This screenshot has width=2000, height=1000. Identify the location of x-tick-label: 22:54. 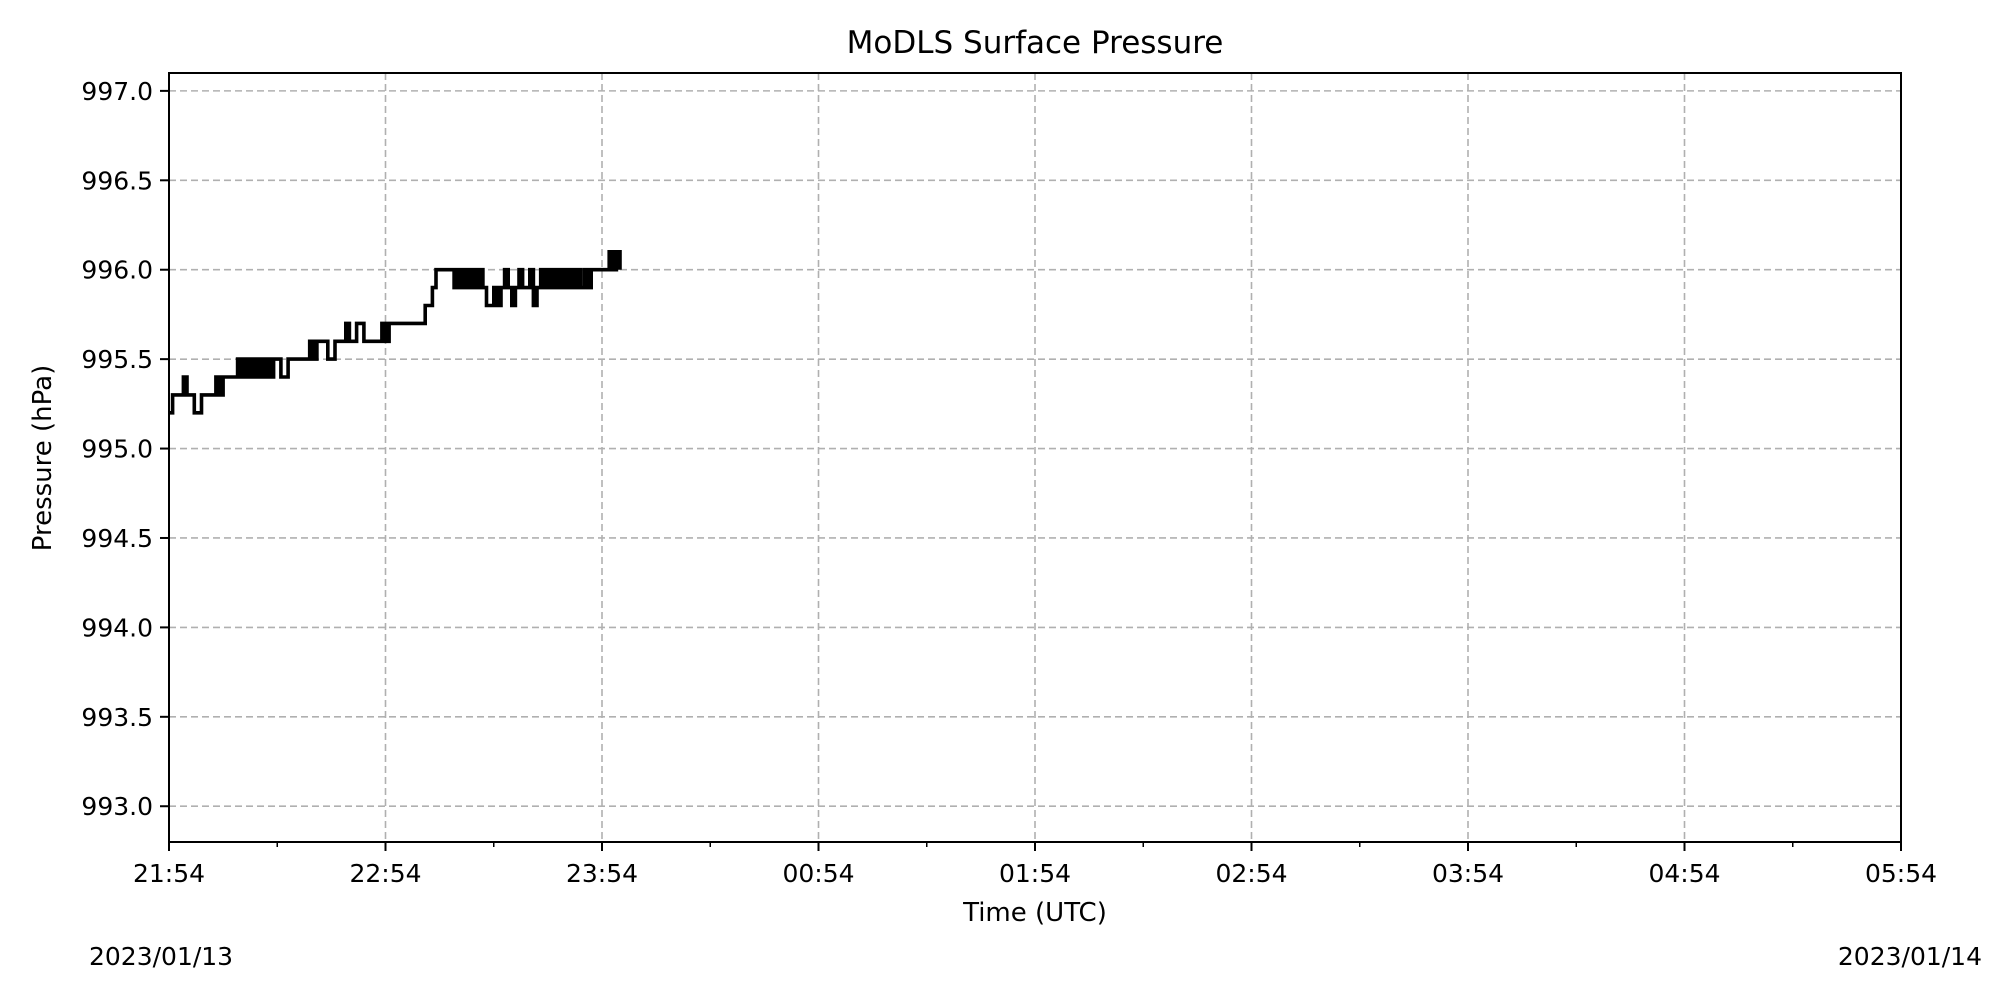
(385, 873).